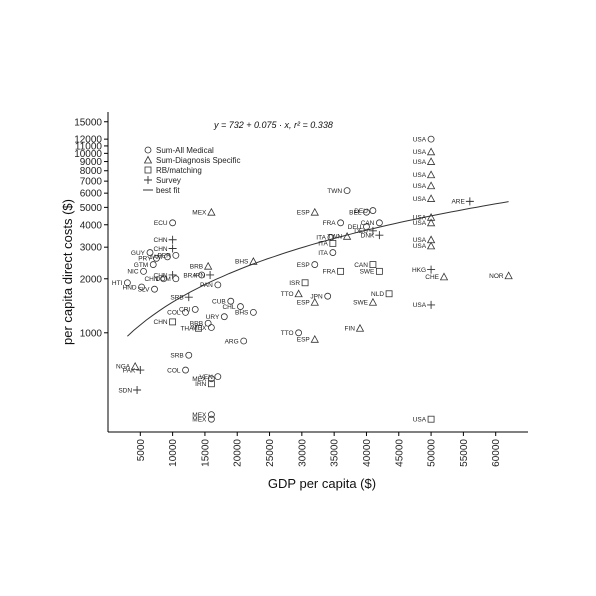 Image resolution: width=596 pixels, height=596 pixels. What do you see at coordinates (287, 294) in the screenshot?
I see `point-label: TTO` at bounding box center [287, 294].